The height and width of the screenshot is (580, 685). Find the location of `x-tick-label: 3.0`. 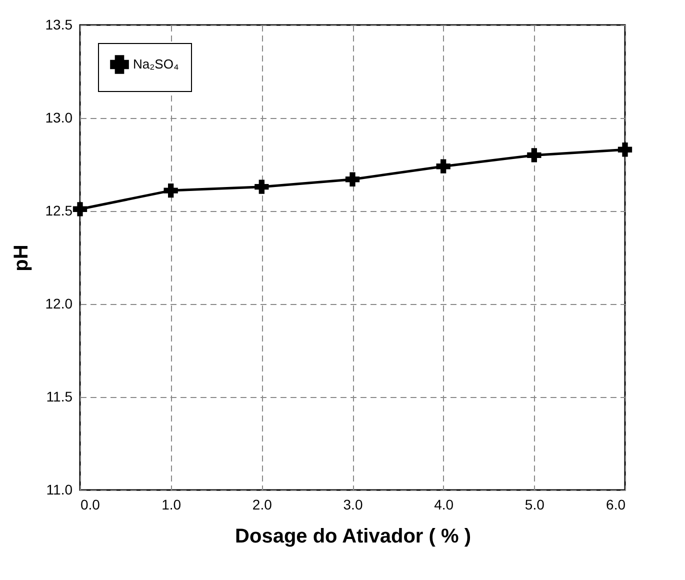

x-tick-label: 3.0 is located at coordinates (353, 504).